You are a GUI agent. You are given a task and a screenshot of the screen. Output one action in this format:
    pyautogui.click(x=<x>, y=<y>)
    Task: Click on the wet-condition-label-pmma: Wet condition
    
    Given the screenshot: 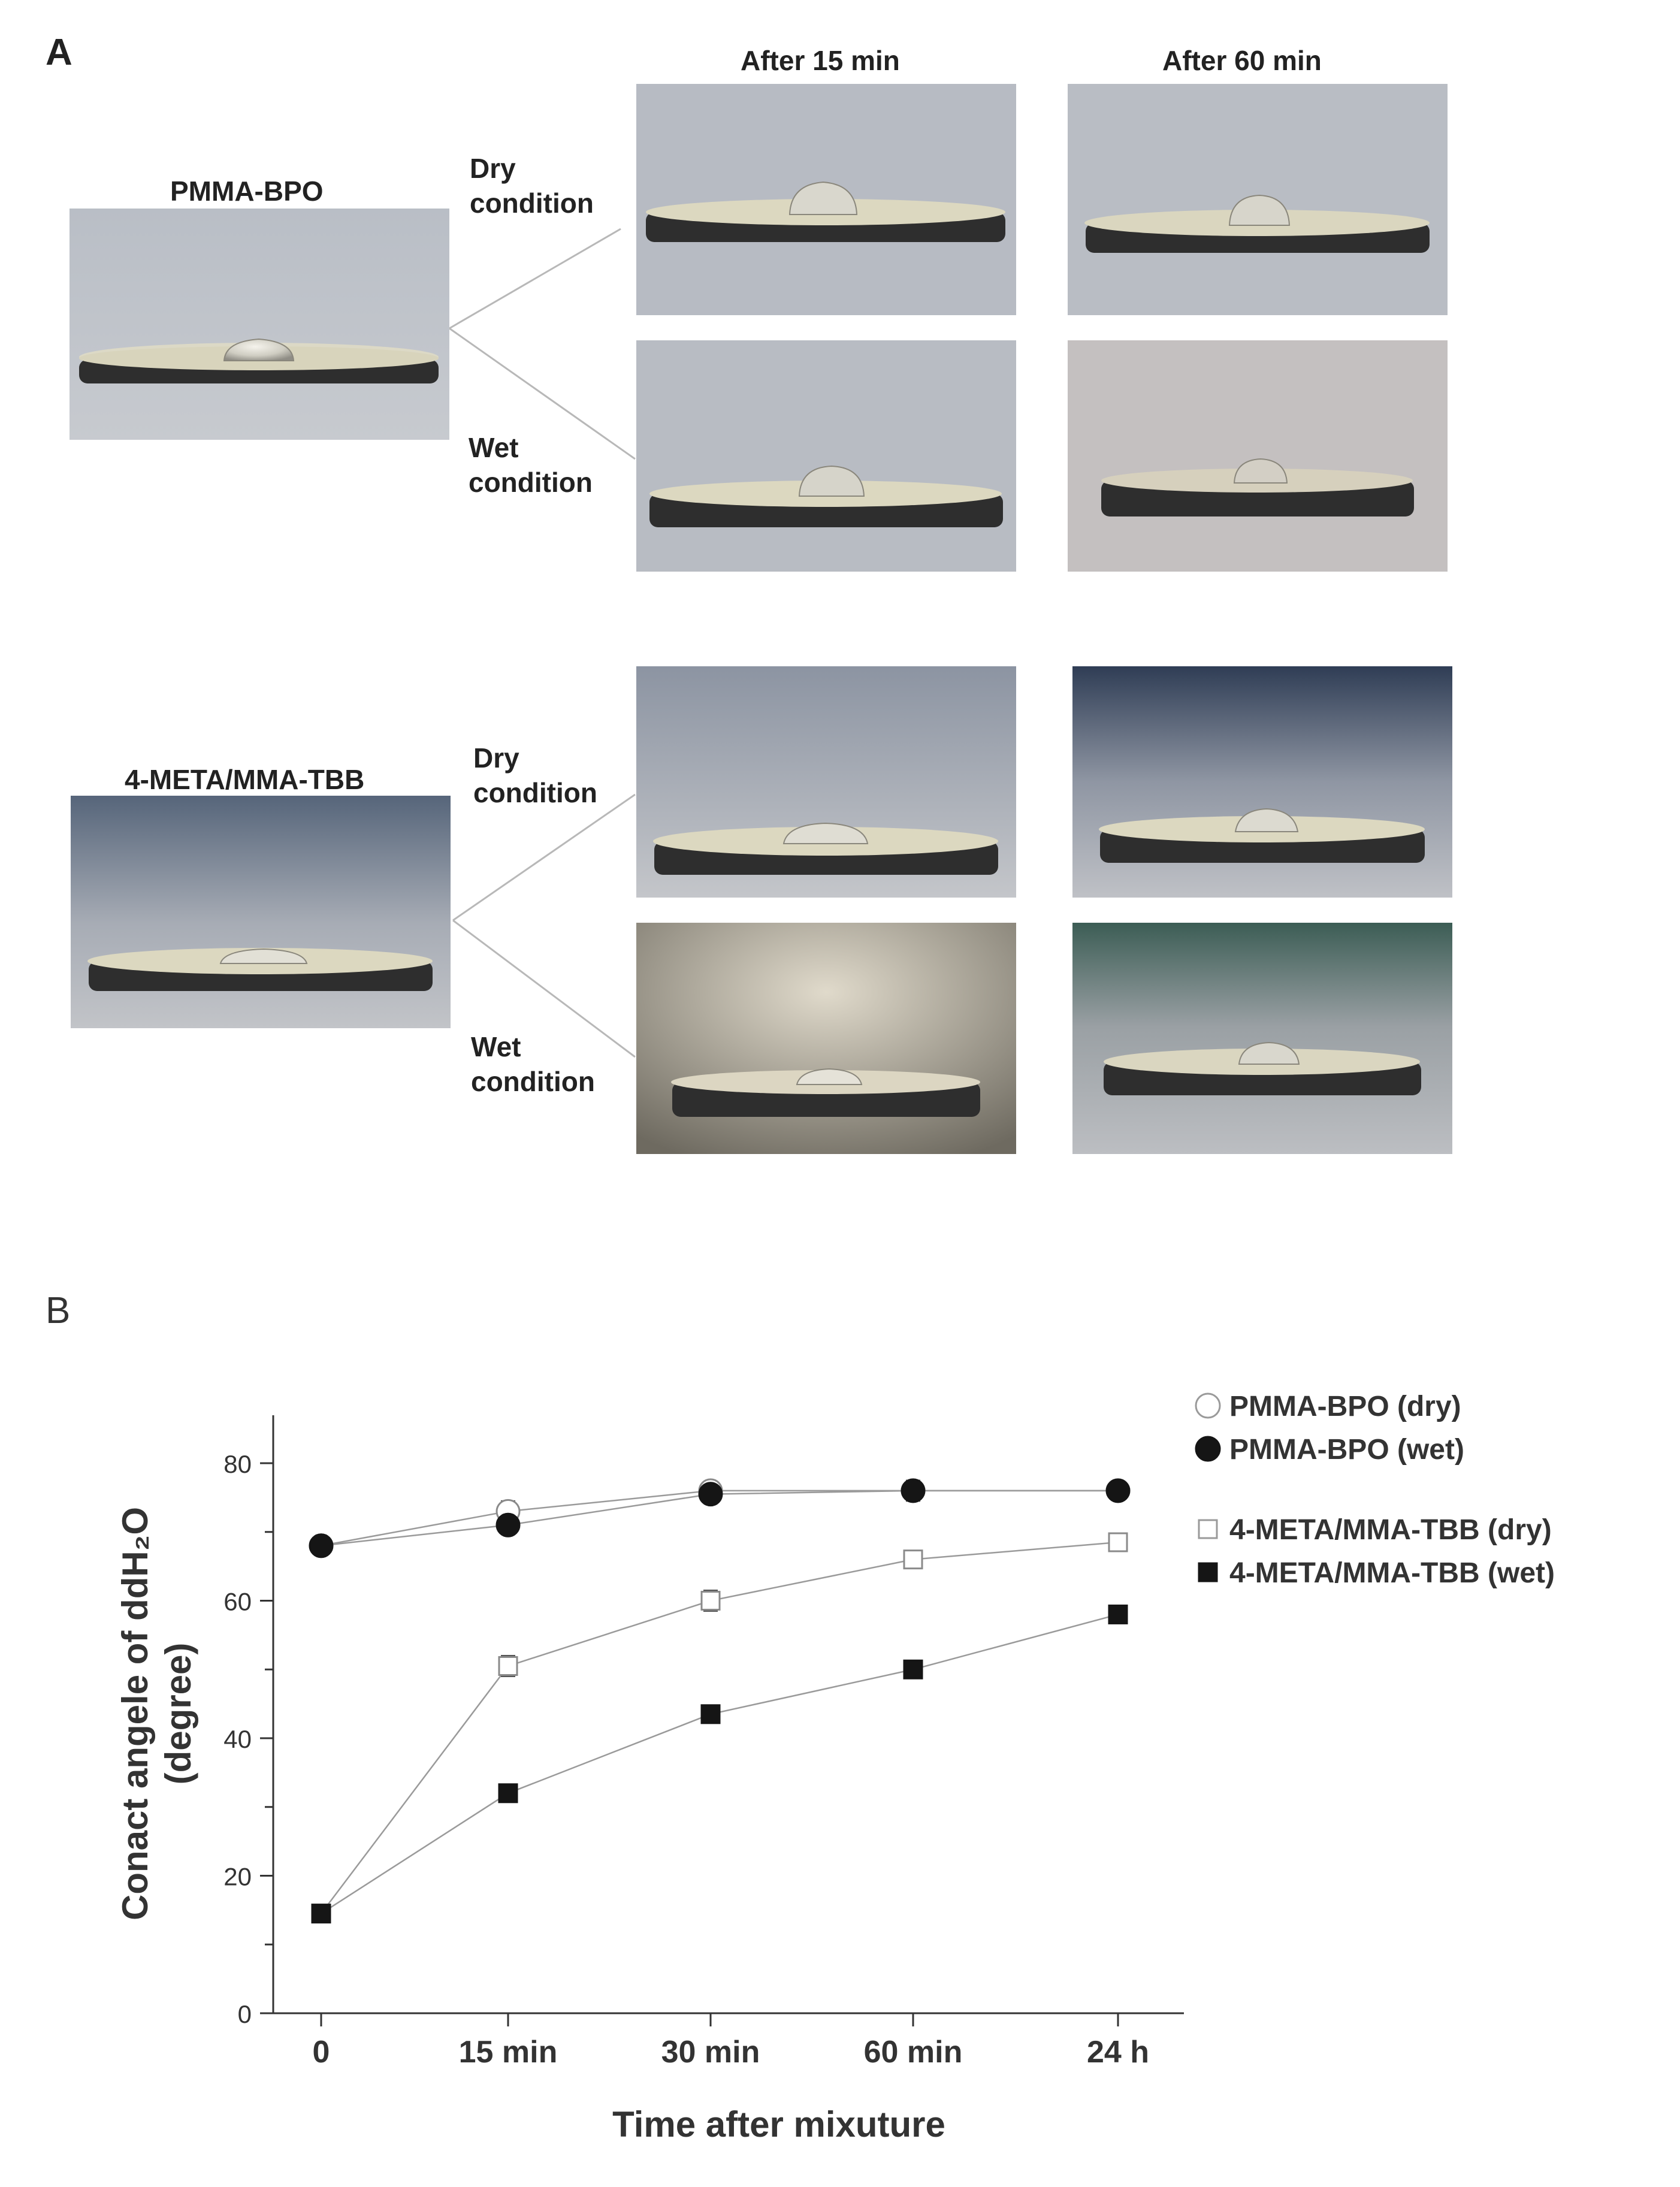 What is the action you would take?
    pyautogui.click(x=531, y=465)
    